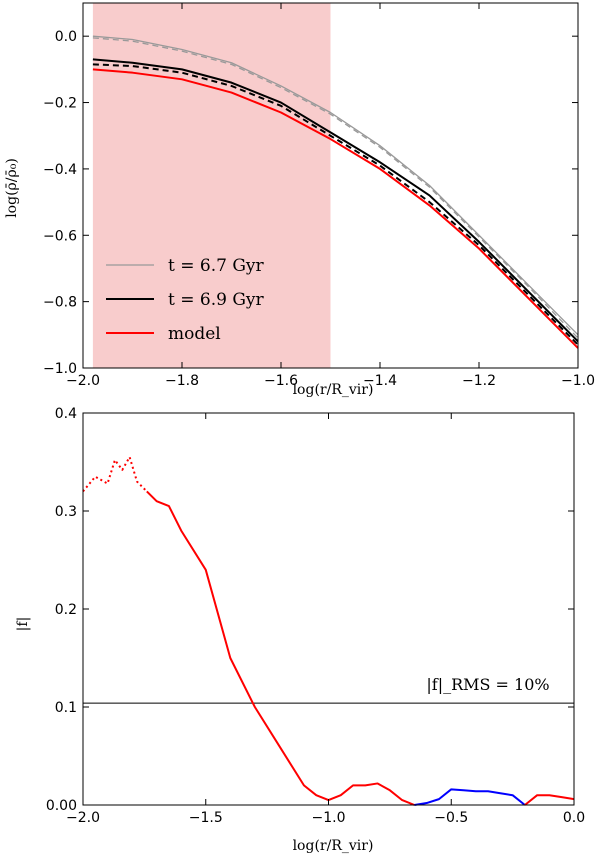  I want to click on y-tick-label: −0.2, so click(60, 104).